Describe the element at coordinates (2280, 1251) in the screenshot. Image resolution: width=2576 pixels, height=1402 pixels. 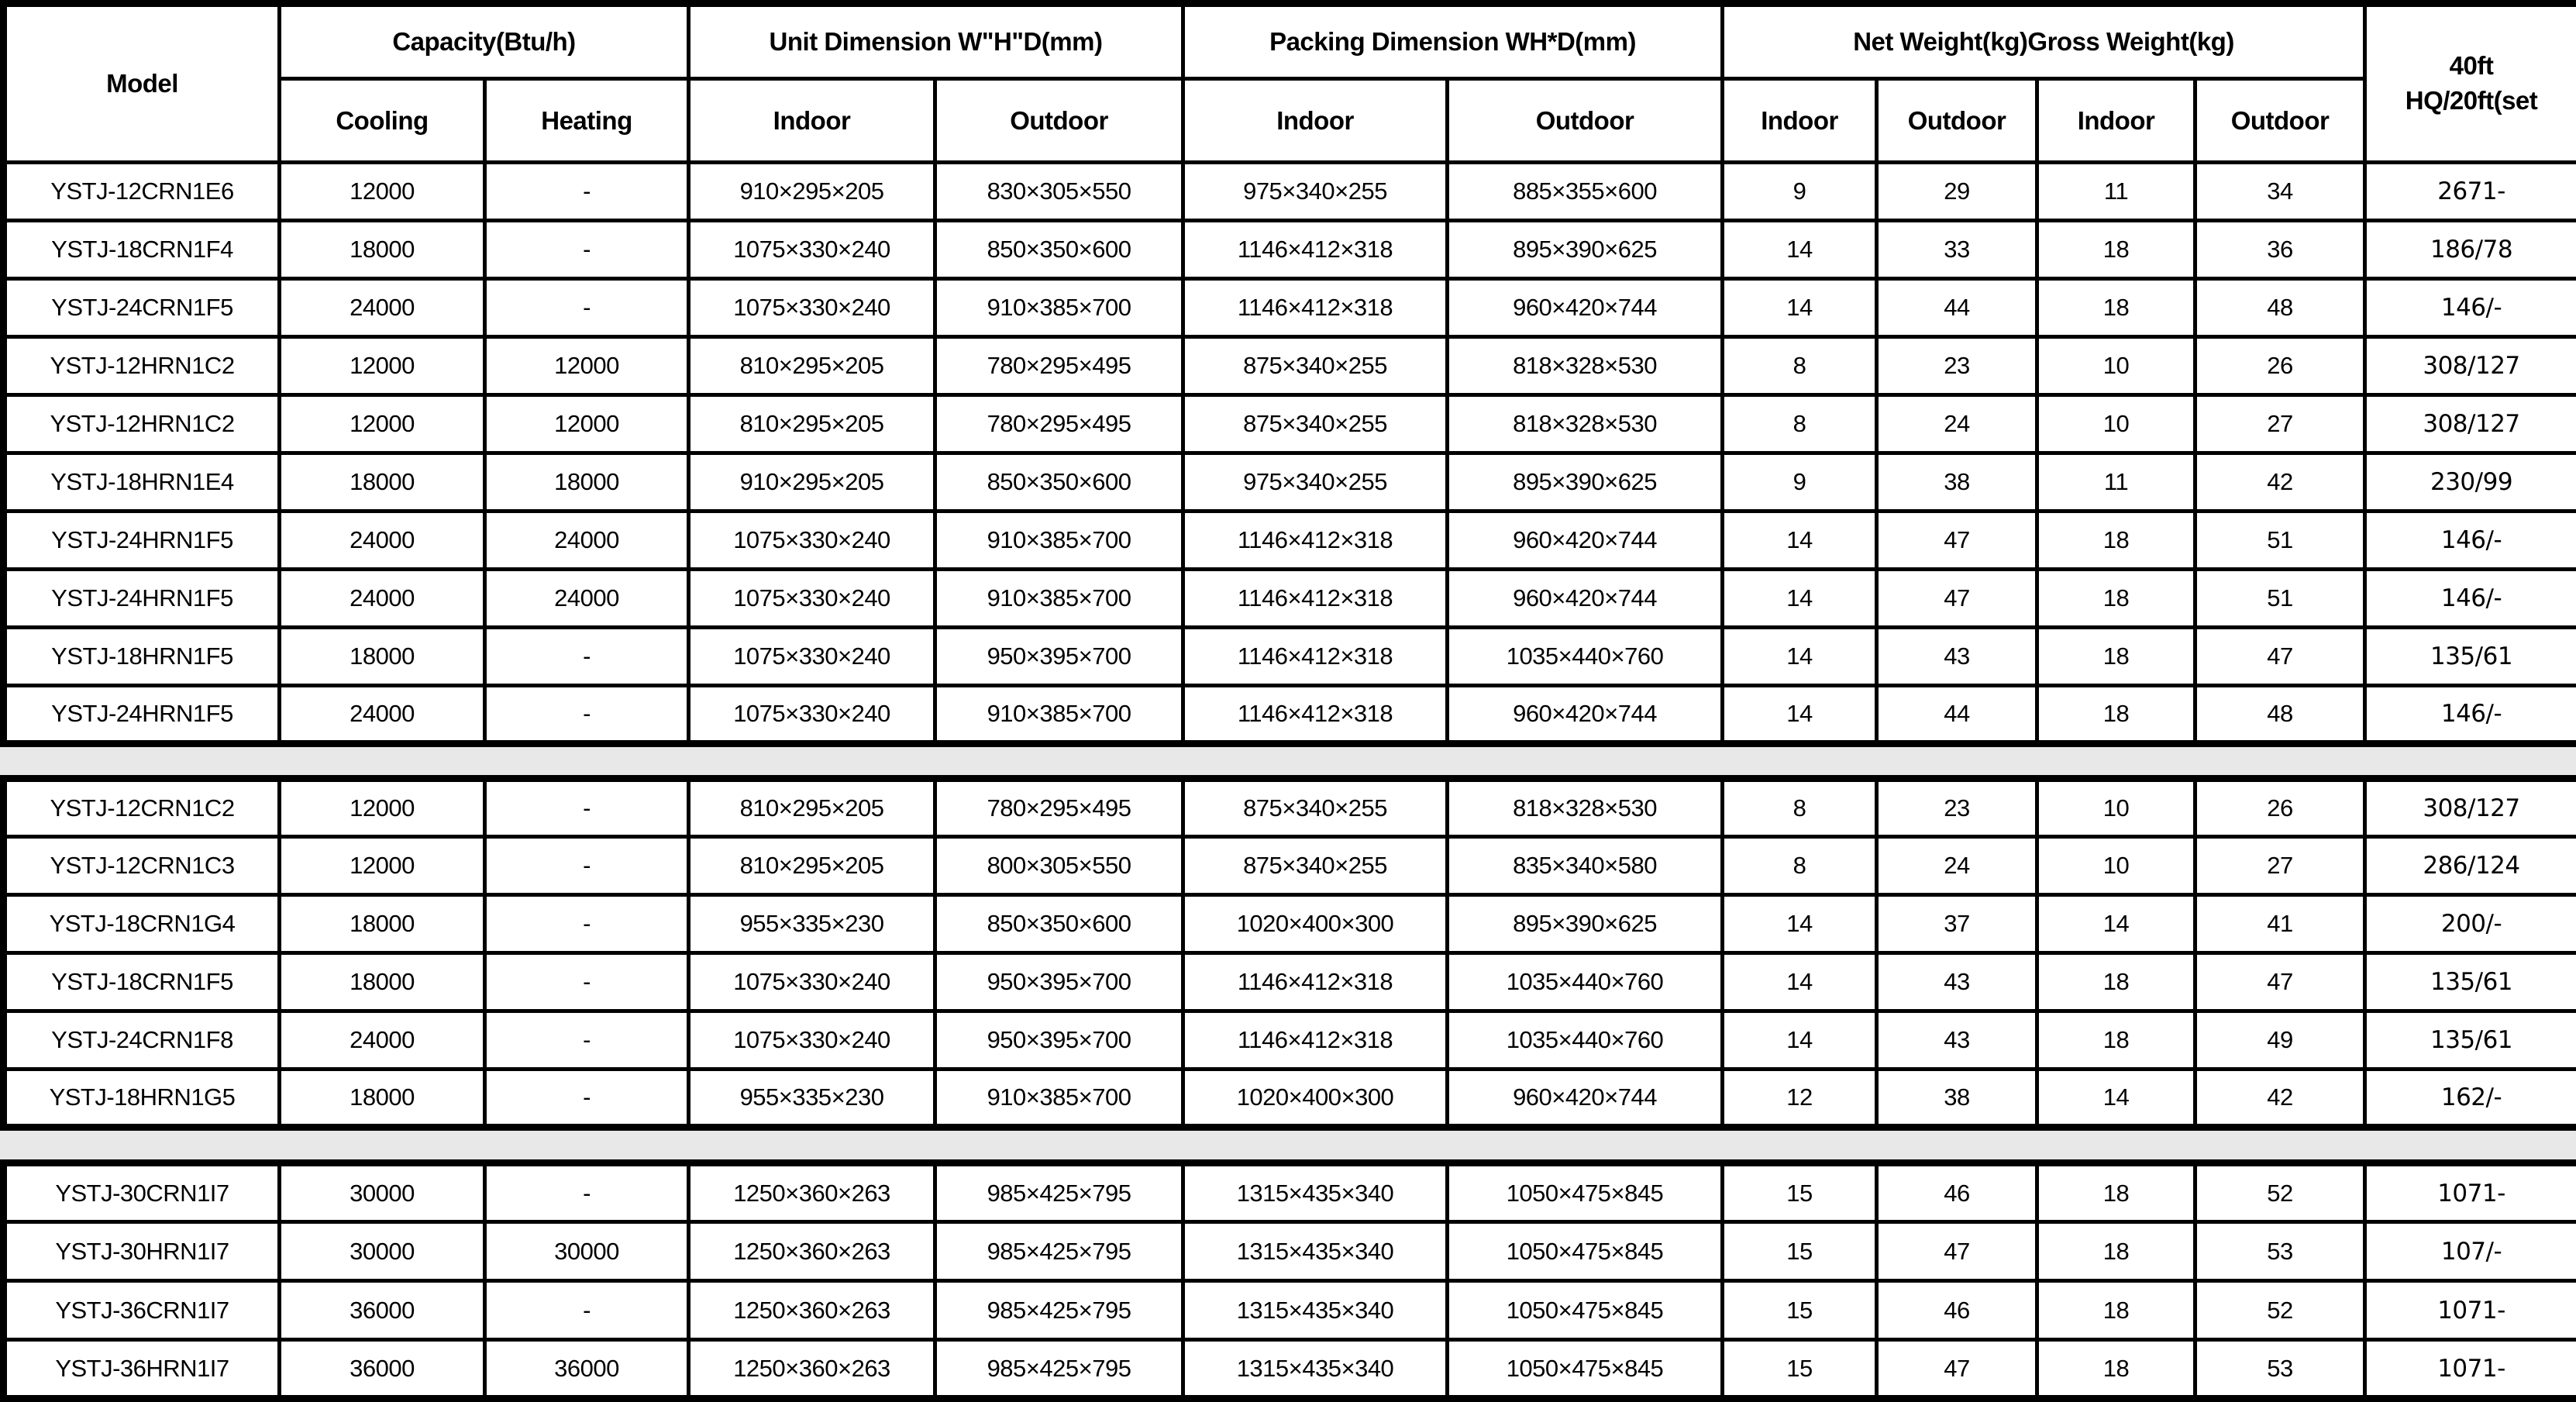
I see `cell-gross-weight-outdoor: 53` at that location.